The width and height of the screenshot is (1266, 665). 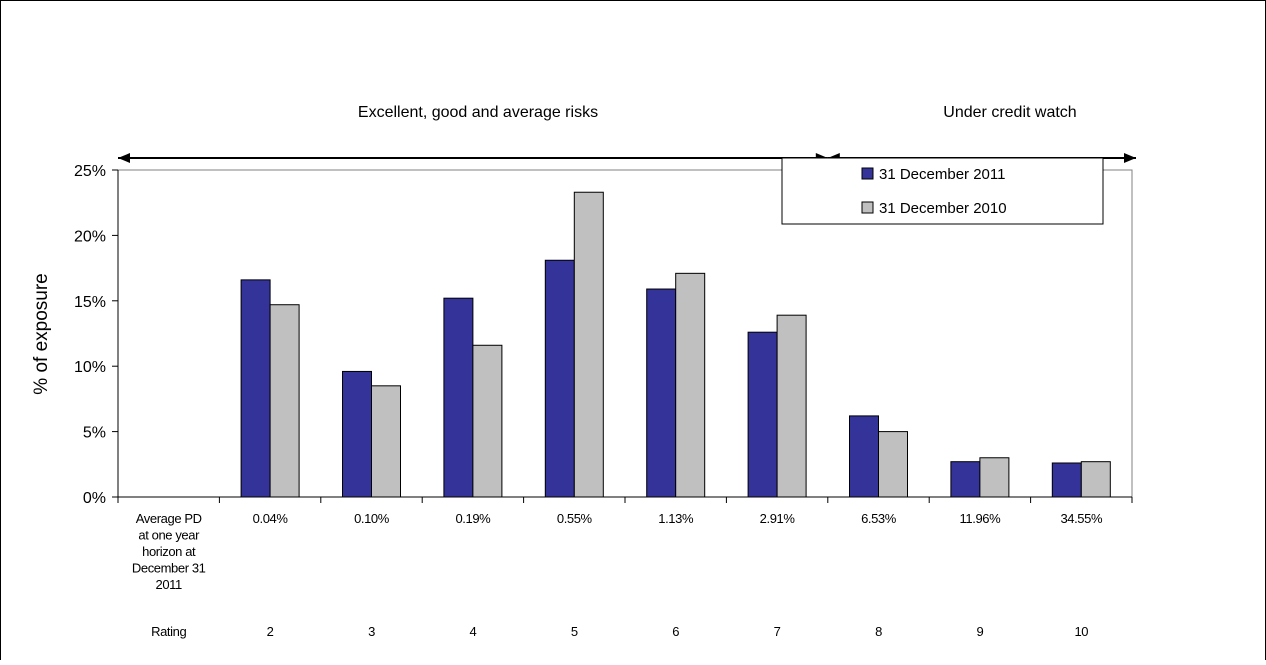 I want to click on x-tick-label: 6, so click(x=675, y=631).